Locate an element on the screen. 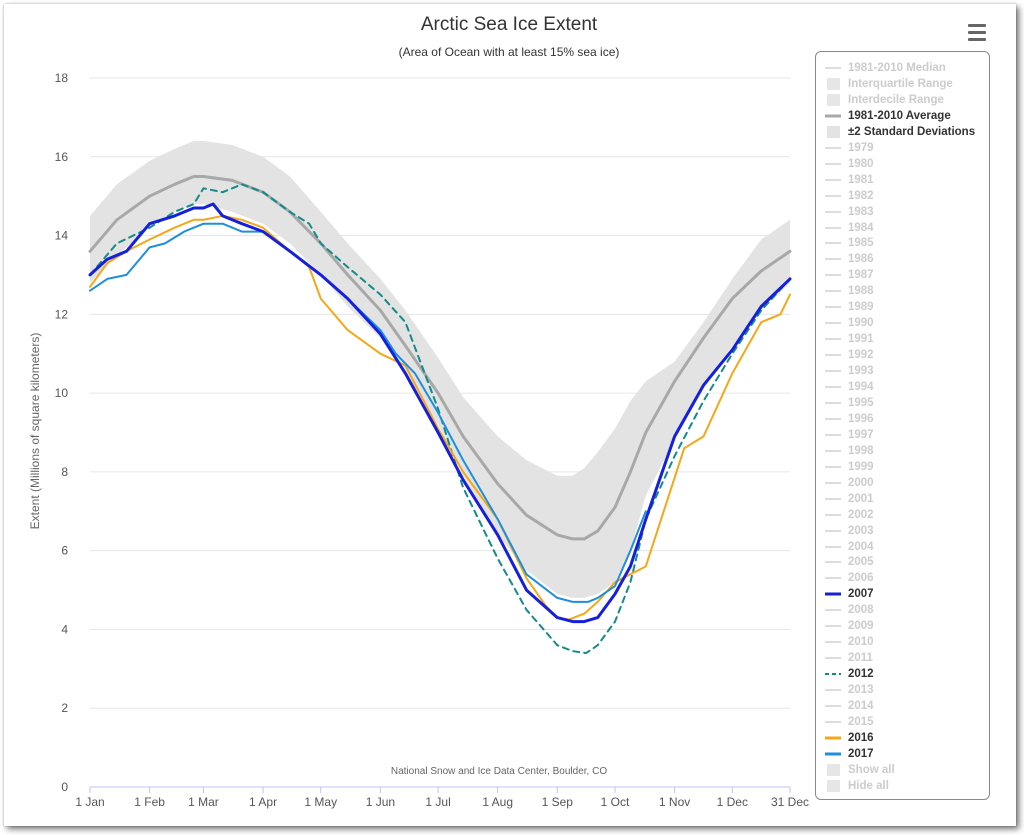  legend-item: 2016 is located at coordinates (849, 738).